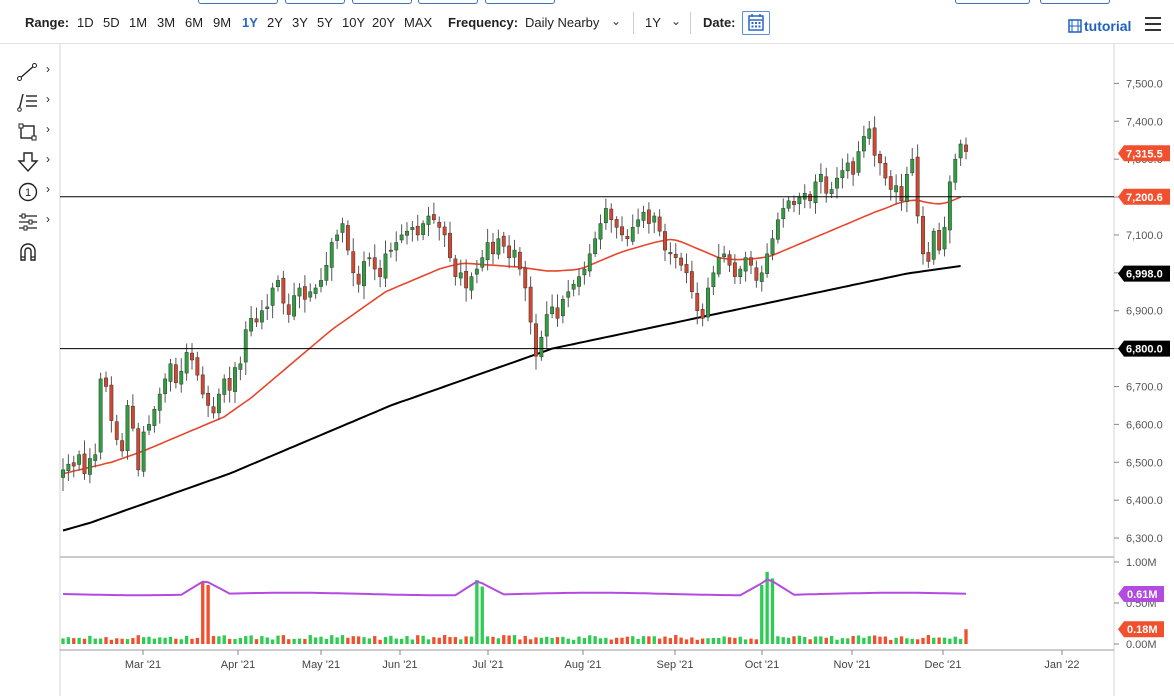 The image size is (1174, 696). I want to click on y-tick-label: 7,400.0, so click(1144, 122).